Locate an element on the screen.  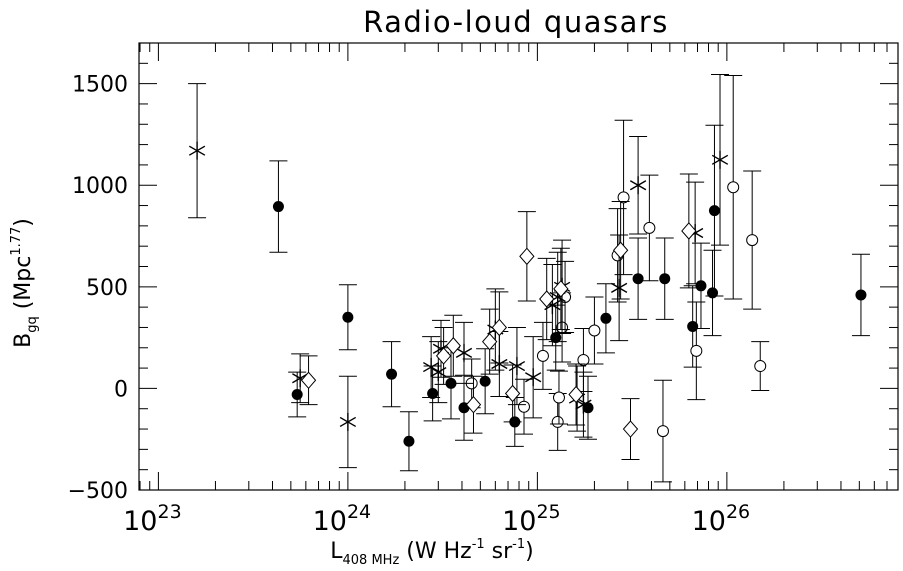
chart-title: Radio-loud quasars is located at coordinates (516, 22).